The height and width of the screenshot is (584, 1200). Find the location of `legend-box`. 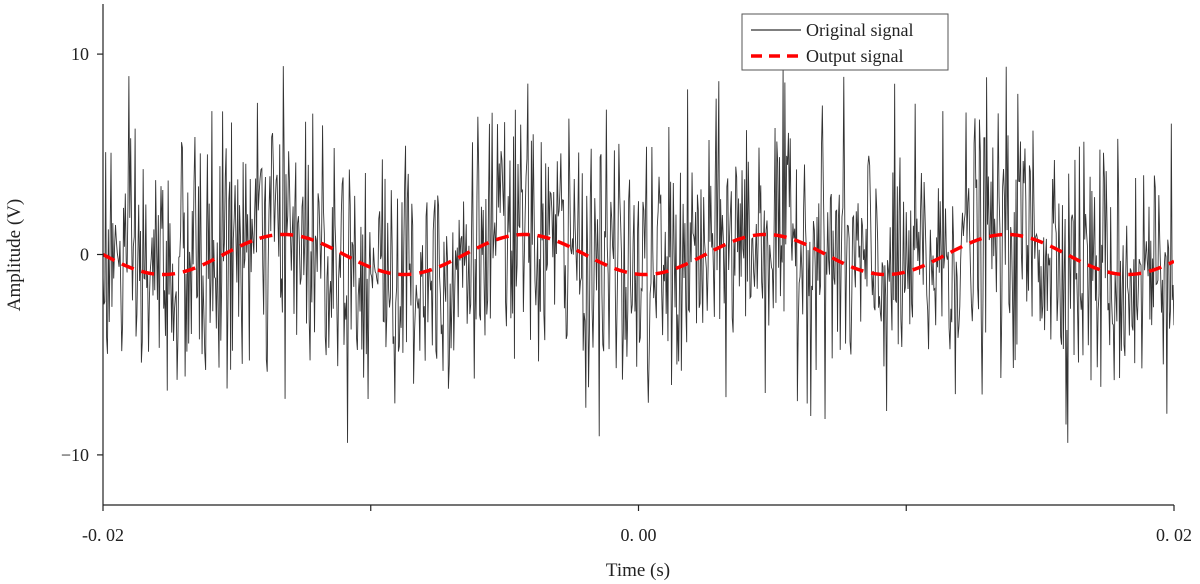

legend-box is located at coordinates (845, 42).